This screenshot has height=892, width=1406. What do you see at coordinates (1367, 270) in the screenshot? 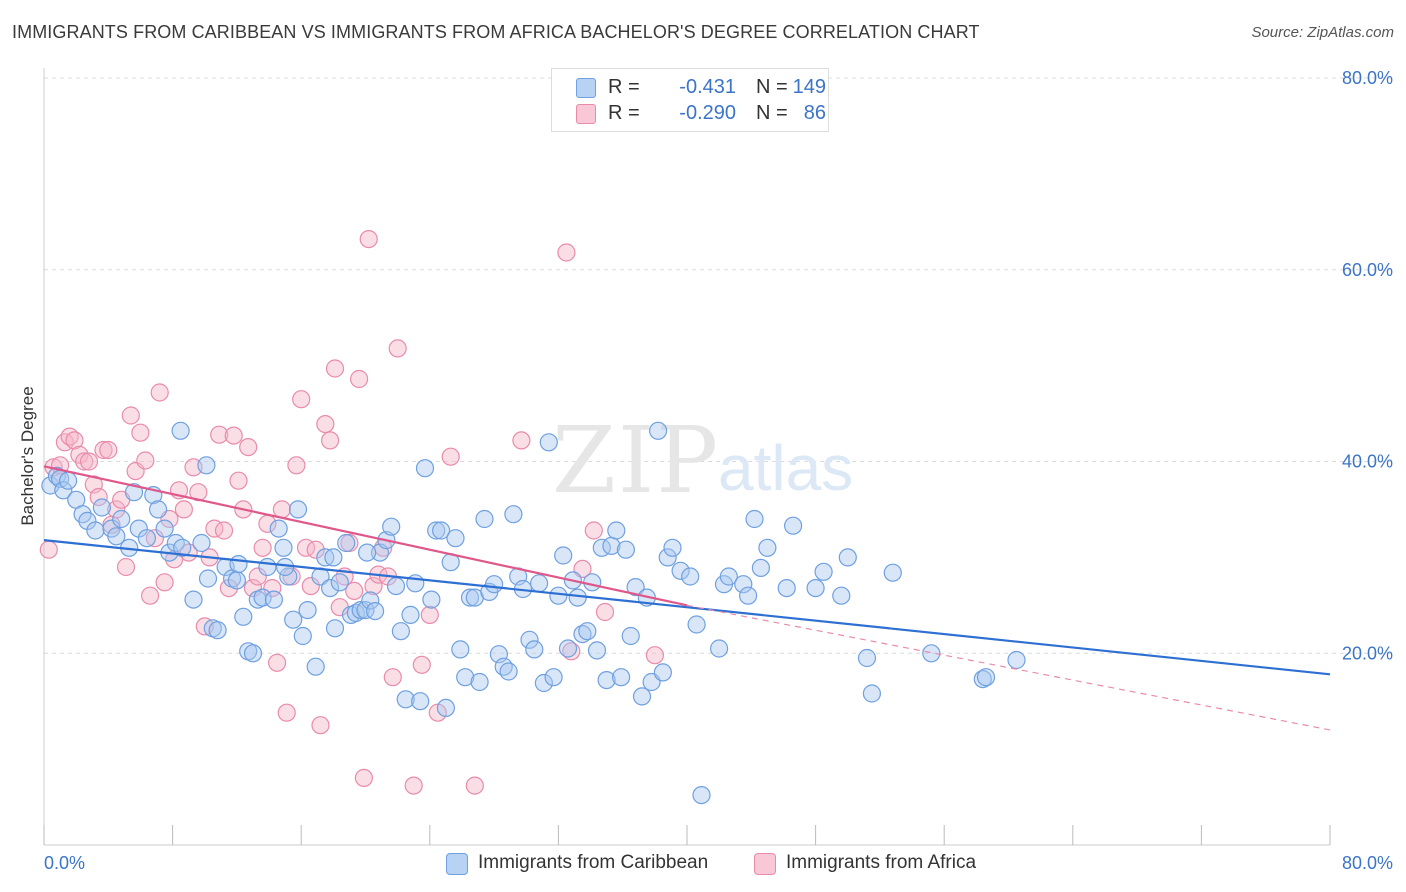
I see `y-tick-label: 60.0%` at bounding box center [1367, 270].